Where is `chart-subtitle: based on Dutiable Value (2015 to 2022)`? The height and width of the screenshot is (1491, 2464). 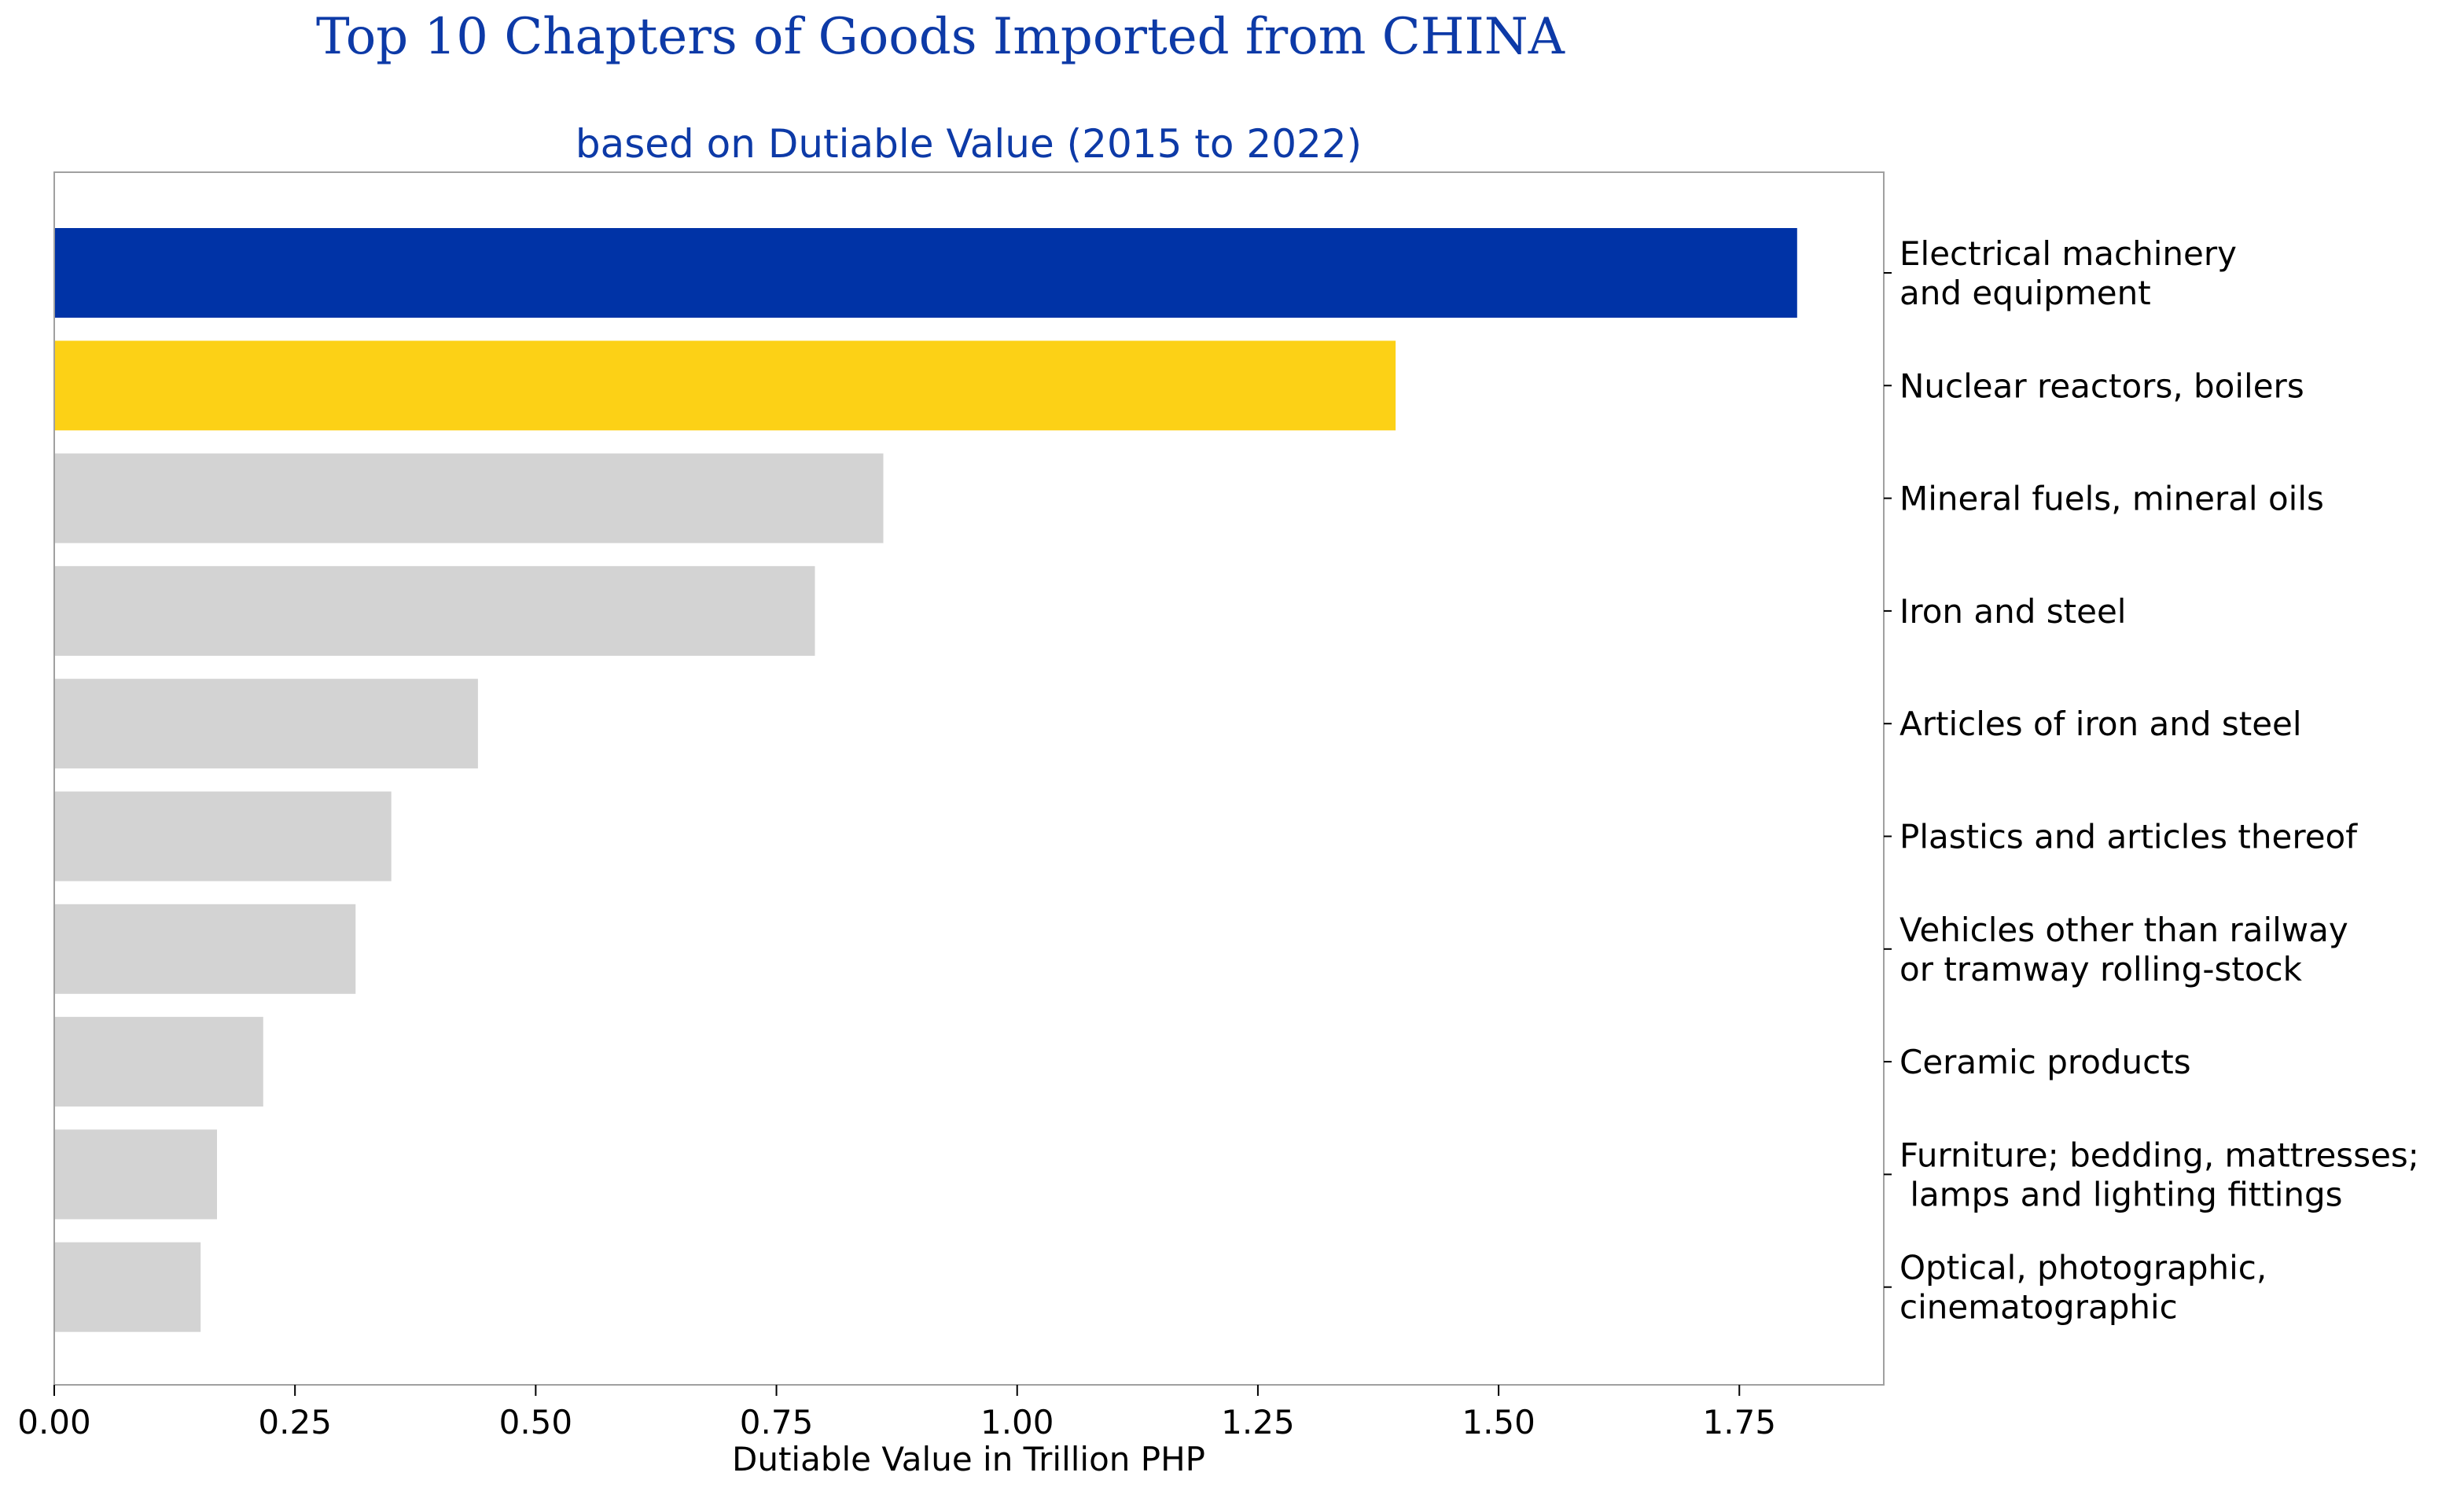
chart-subtitle: based on Dutiable Value (2015 to 2022) is located at coordinates (969, 144).